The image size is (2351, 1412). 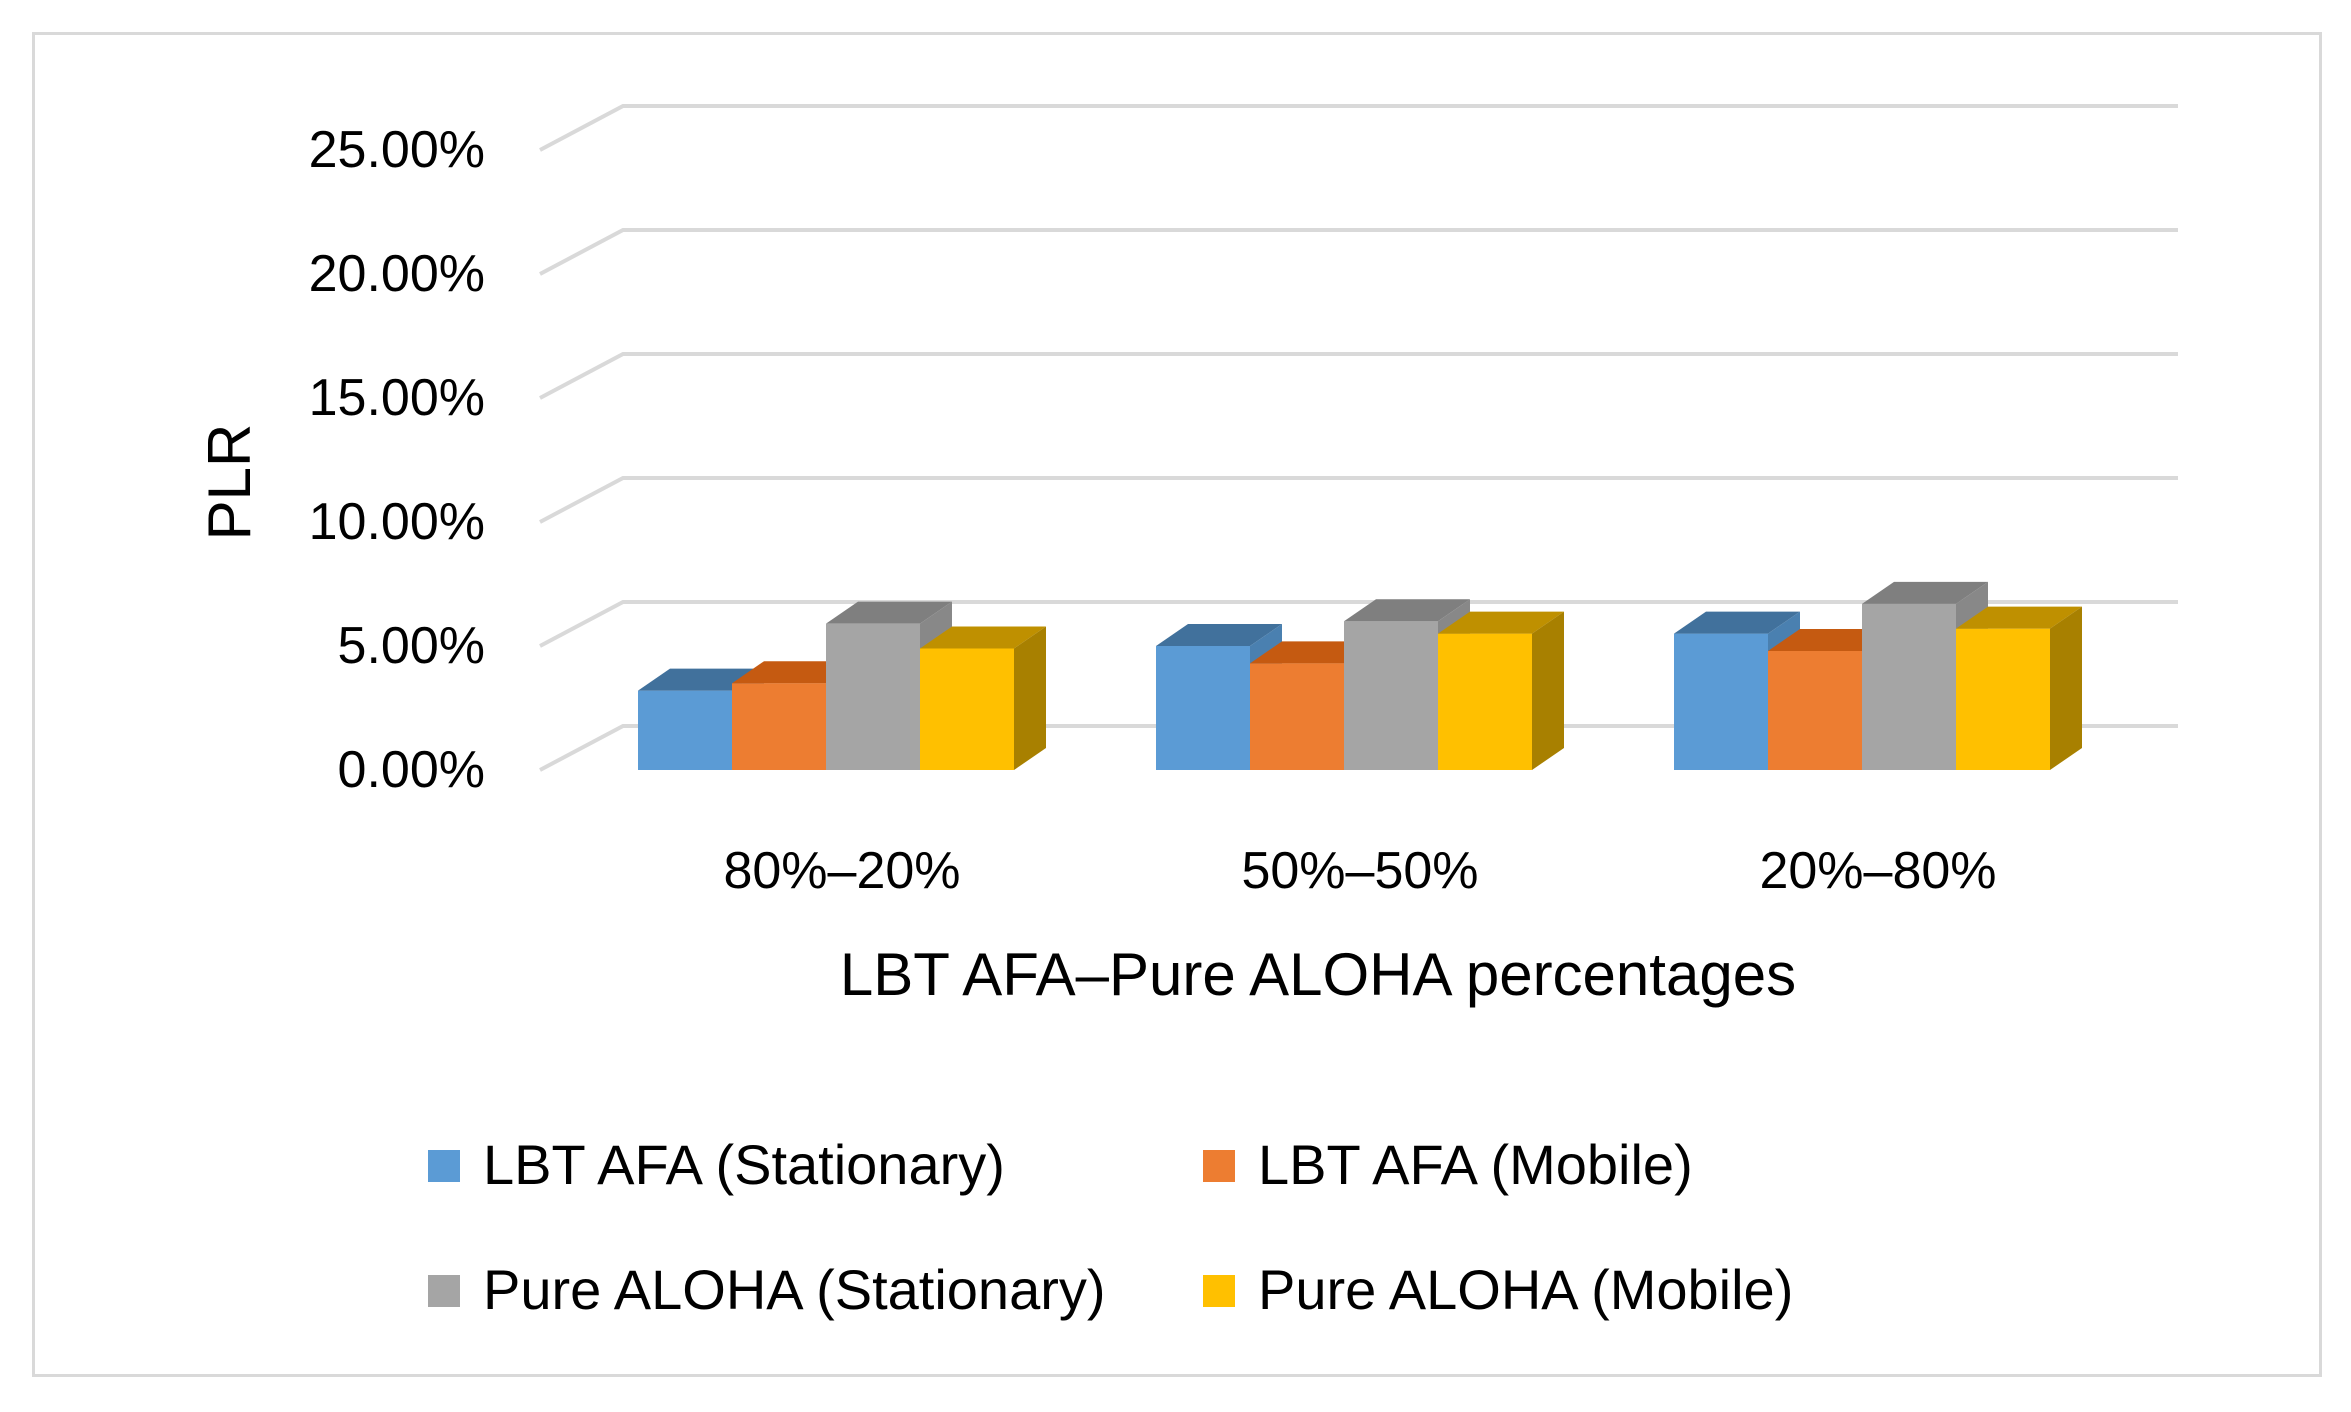 I want to click on y-tick-label: 5.00%, so click(x=411, y=646).